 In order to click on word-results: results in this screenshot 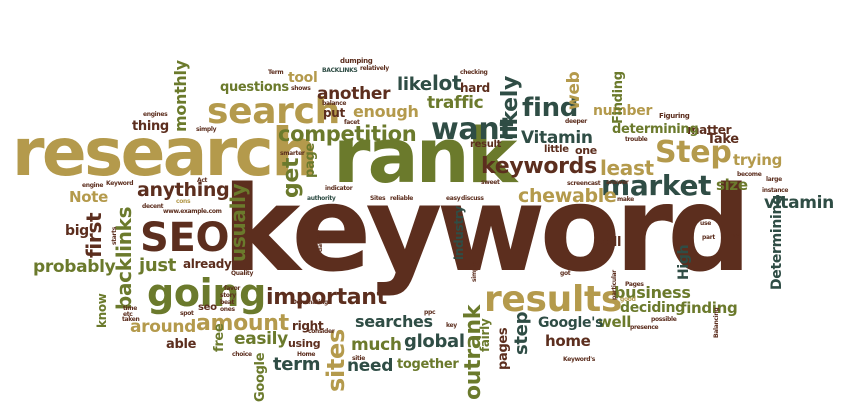, I will do `click(553, 299)`.